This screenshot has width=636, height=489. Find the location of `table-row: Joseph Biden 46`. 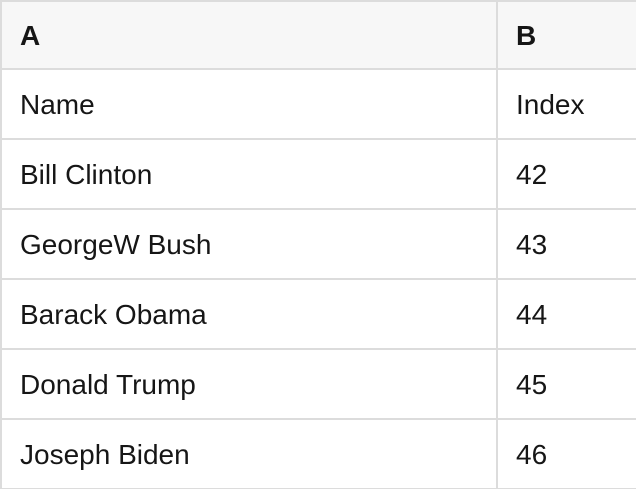

table-row: Joseph Biden 46 is located at coordinates (319, 454).